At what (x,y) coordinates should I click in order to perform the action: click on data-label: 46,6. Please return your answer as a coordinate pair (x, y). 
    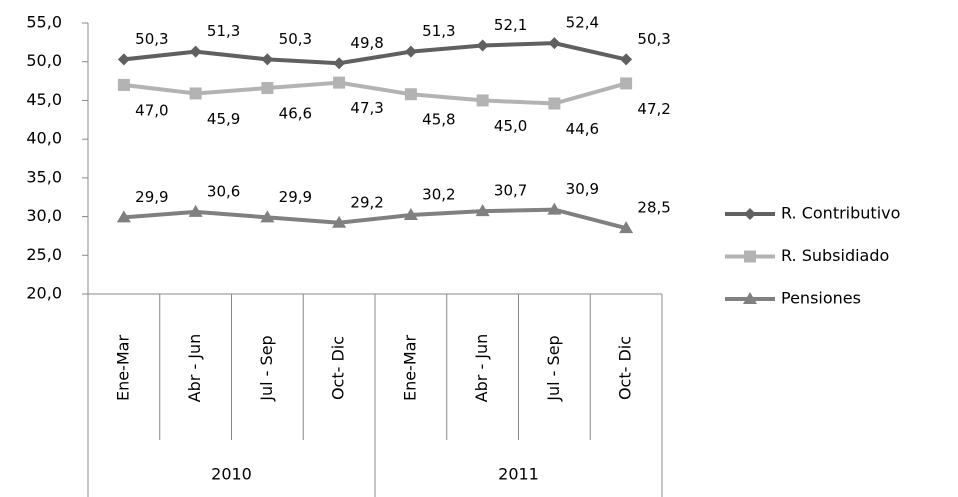
    Looking at the image, I should click on (295, 114).